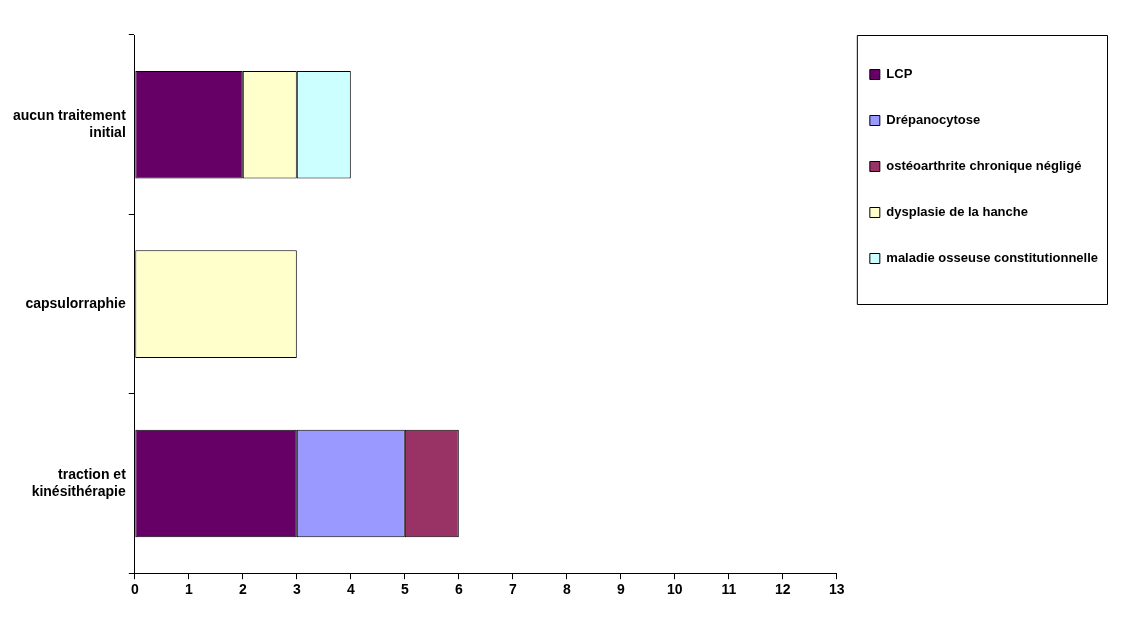 The width and height of the screenshot is (1122, 622). What do you see at coordinates (729, 589) in the screenshot?
I see `x-tick-label: 11` at bounding box center [729, 589].